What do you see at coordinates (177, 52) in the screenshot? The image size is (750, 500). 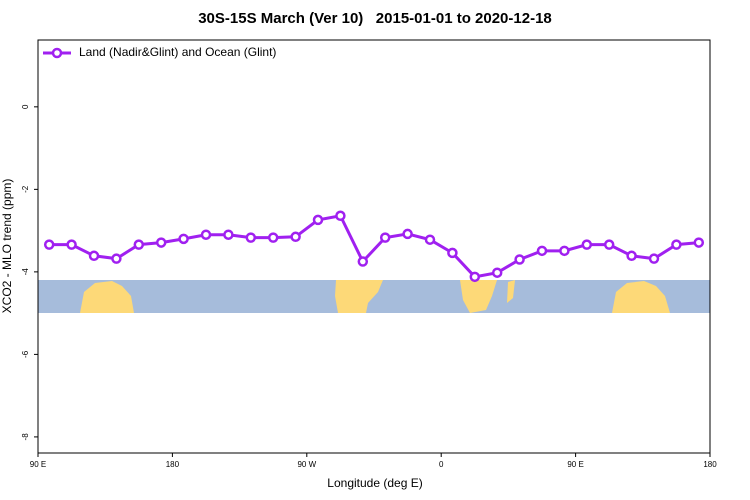 I see `legend-label: Land (Nadir&Glint) and Ocean (Glint)` at bounding box center [177, 52].